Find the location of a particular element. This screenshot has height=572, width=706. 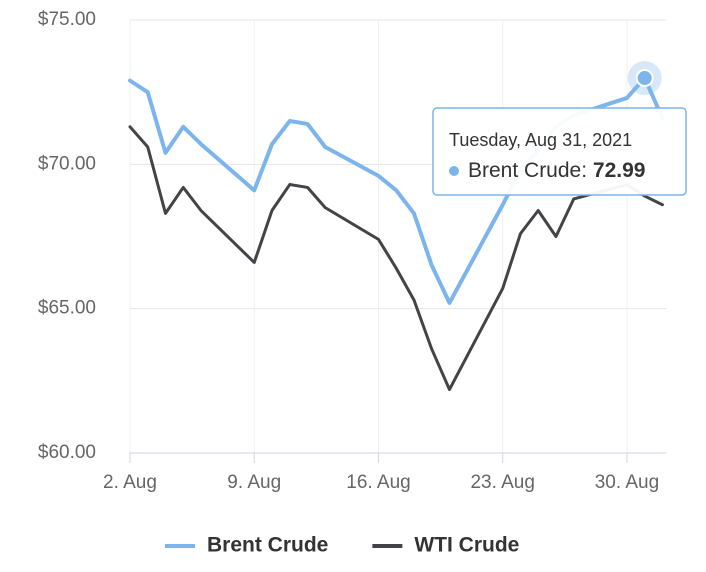

y-tick-label: $65.00 is located at coordinates (67, 308).